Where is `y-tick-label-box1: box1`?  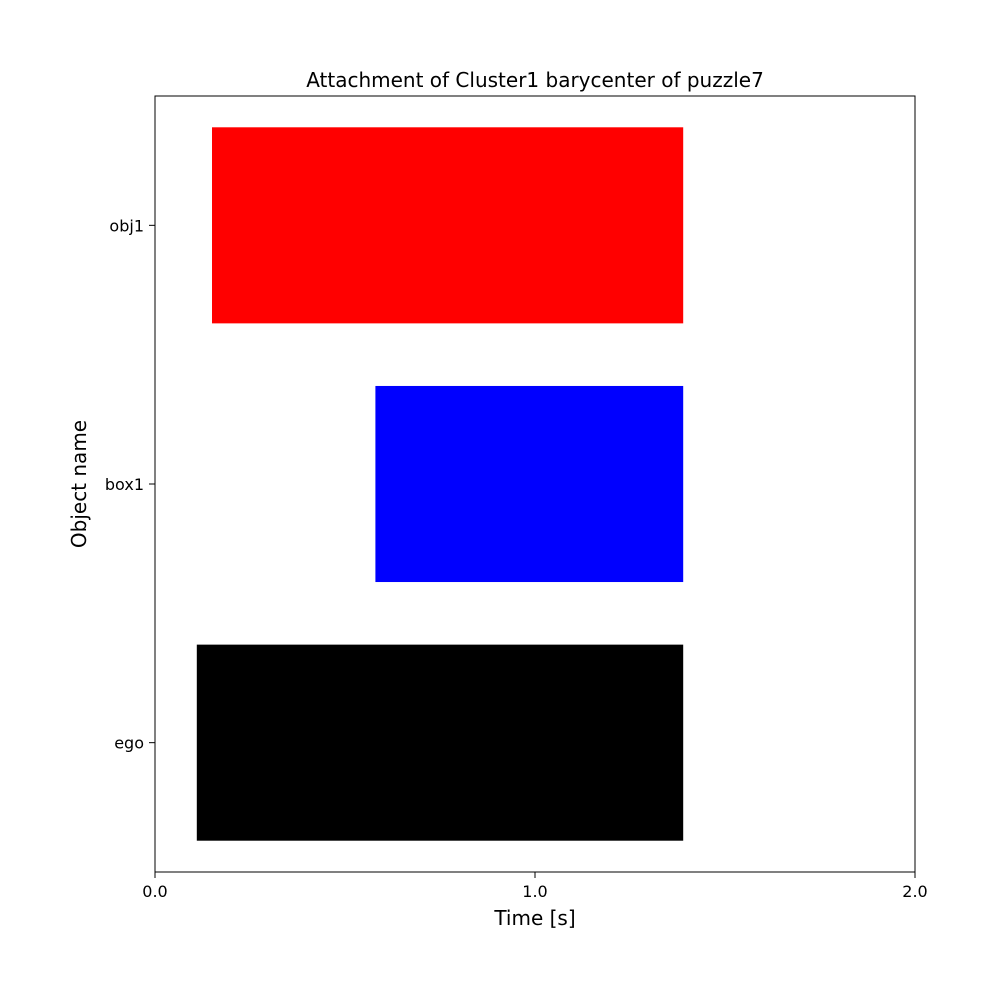 y-tick-label-box1: box1 is located at coordinates (124, 484).